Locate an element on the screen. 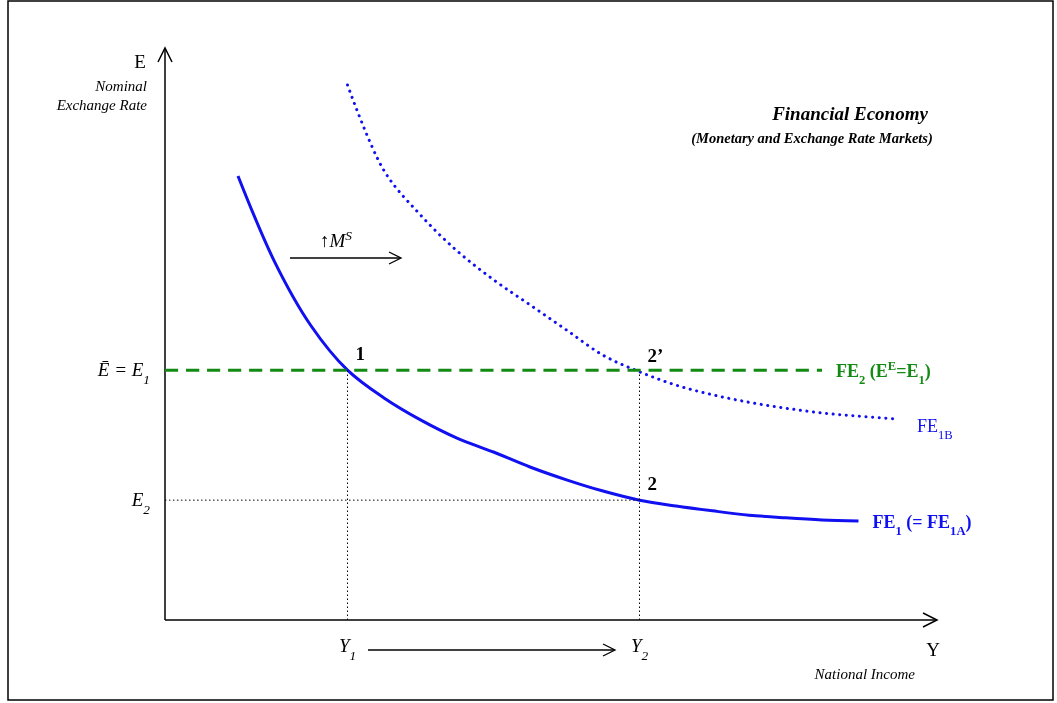 Image resolution: width=1057 pixels, height=703 pixels. y-axis-title: E is located at coordinates (137, 500).